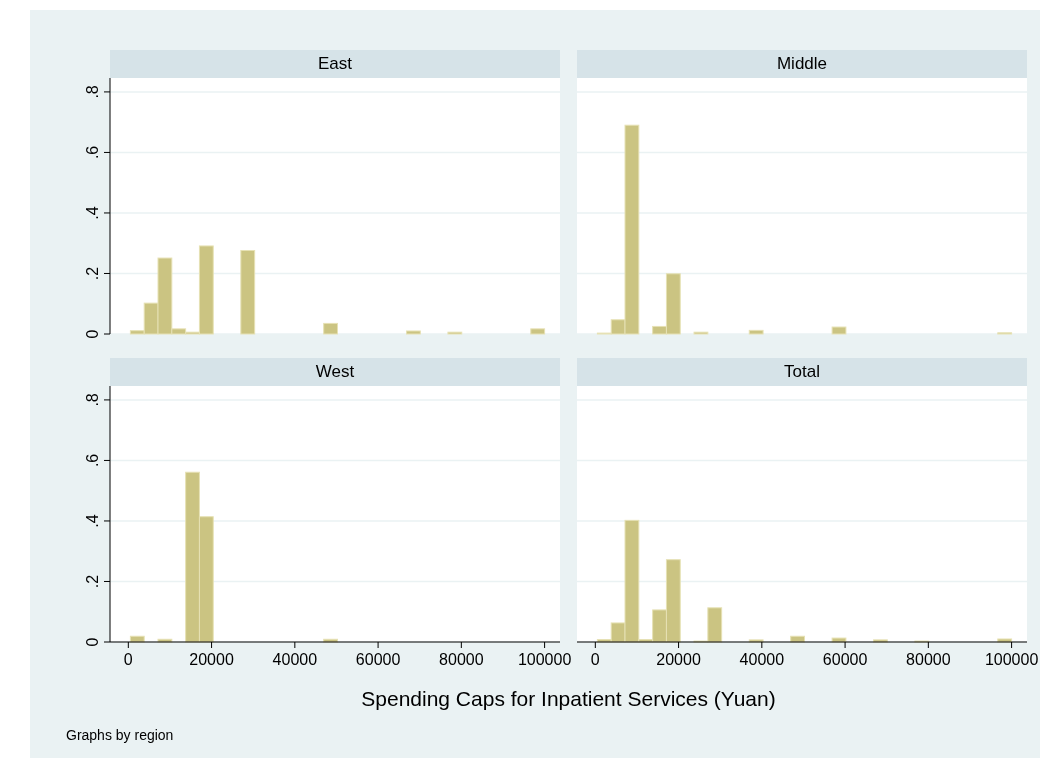  What do you see at coordinates (335, 63) in the screenshot?
I see `chart-title: East` at bounding box center [335, 63].